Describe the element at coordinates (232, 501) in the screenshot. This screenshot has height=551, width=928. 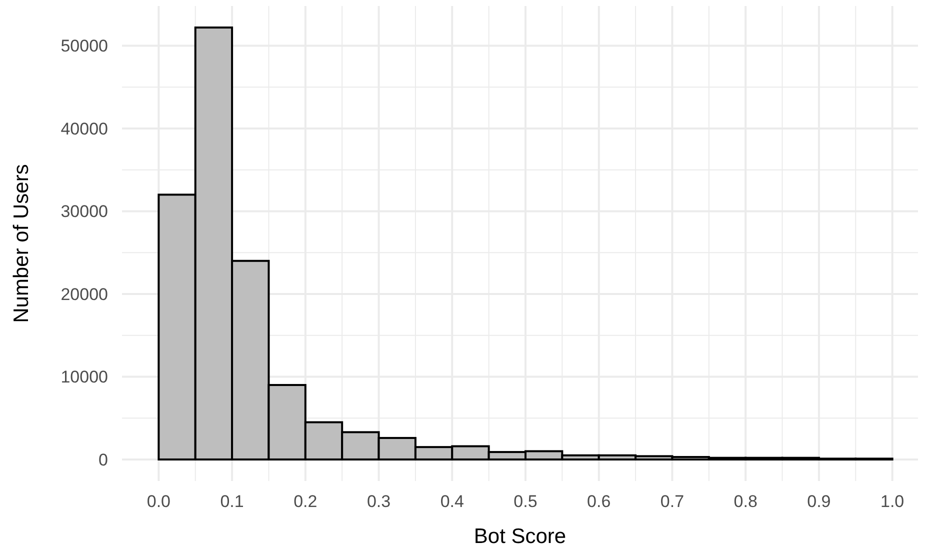
I see `x-tick-label: 0.1` at that location.